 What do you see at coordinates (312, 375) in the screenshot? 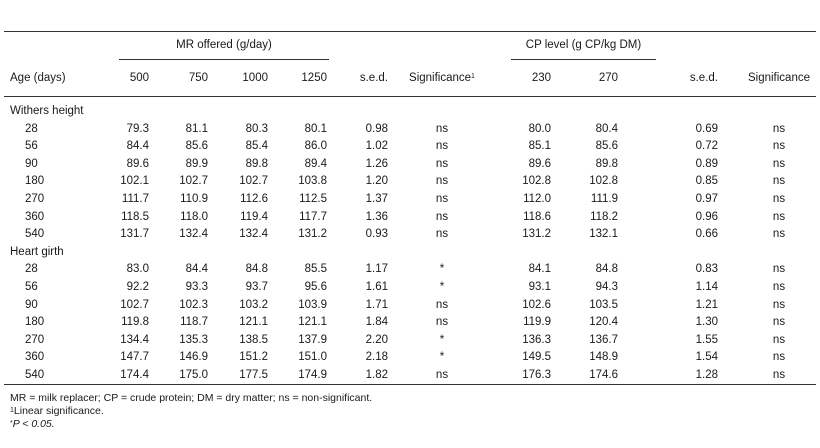
I see `table-cell: 174.9` at bounding box center [312, 375].